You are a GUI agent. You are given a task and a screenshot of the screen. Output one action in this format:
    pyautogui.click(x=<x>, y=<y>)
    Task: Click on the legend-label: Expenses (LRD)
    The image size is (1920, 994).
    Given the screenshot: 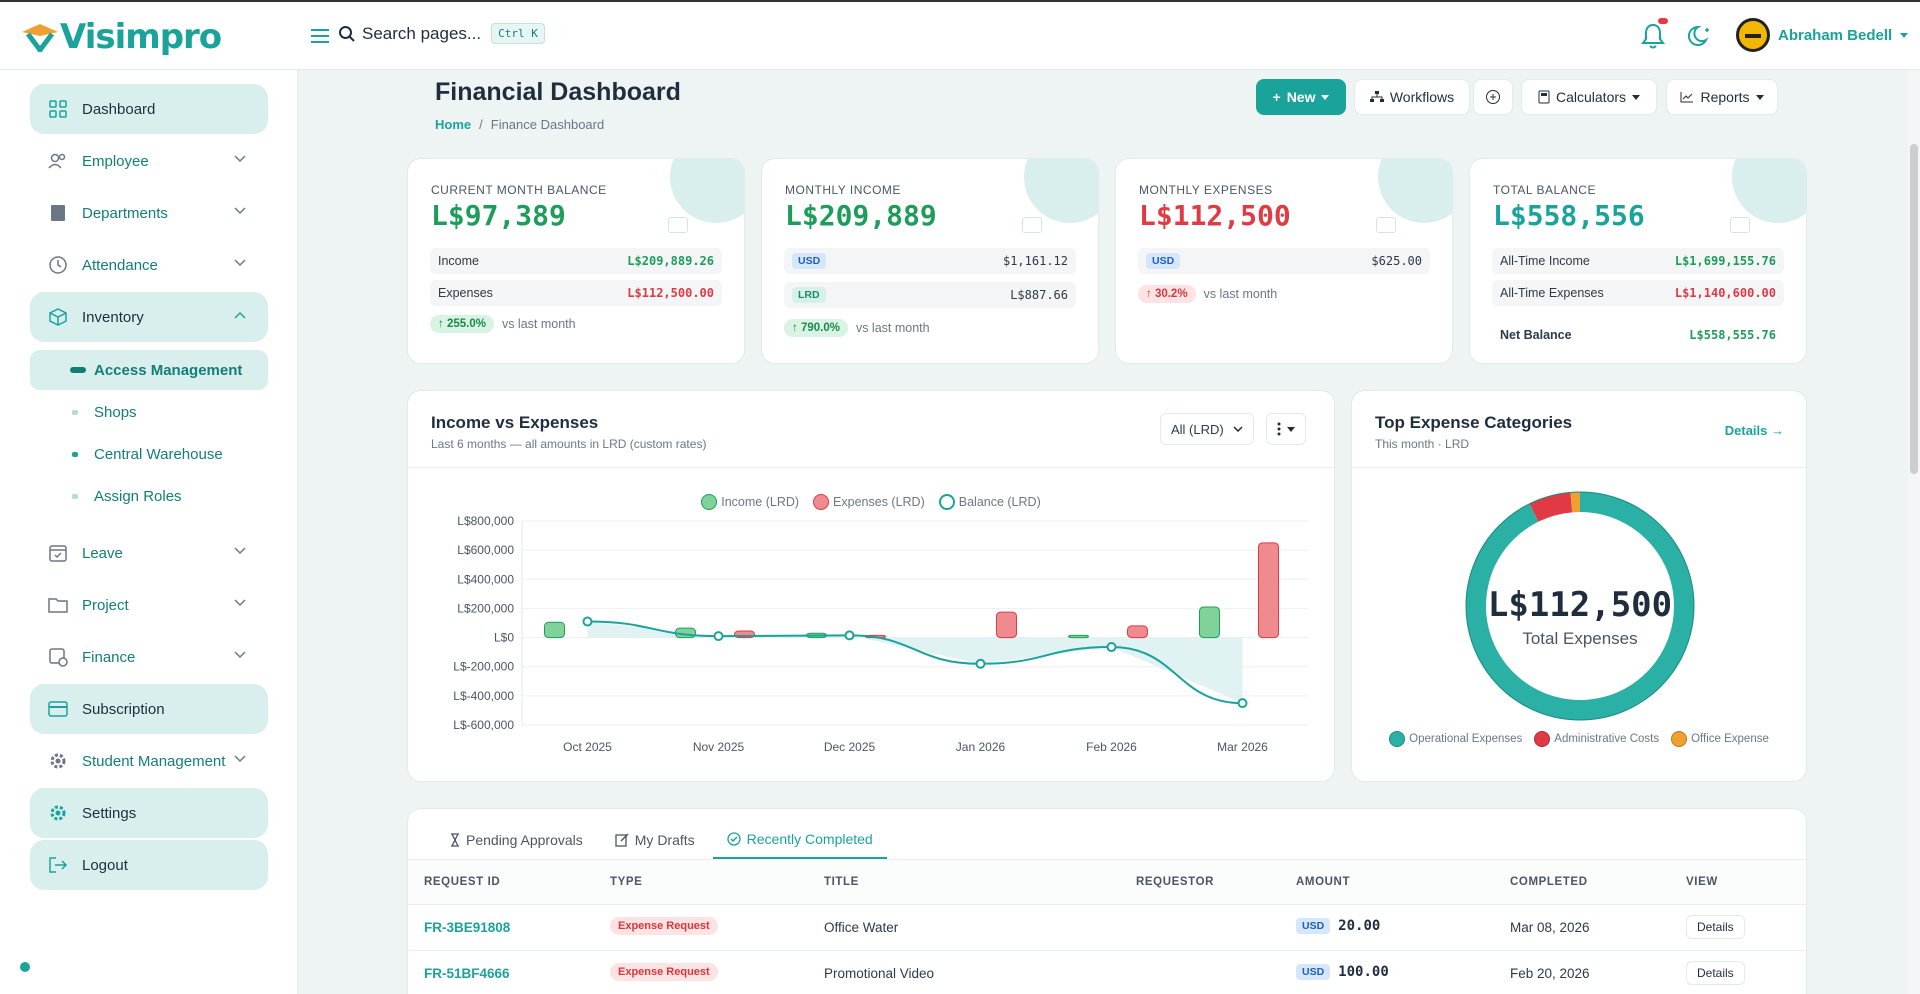 What is the action you would take?
    pyautogui.click(x=879, y=502)
    